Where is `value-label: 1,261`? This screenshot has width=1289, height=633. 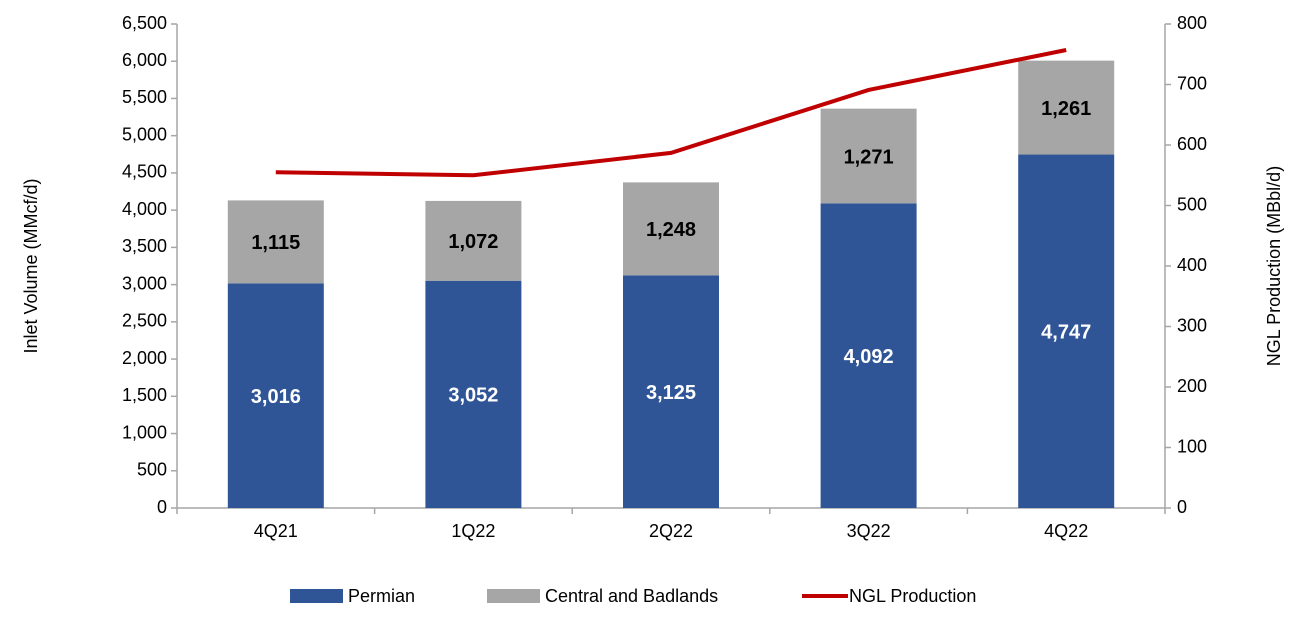 value-label: 1,261 is located at coordinates (1066, 109).